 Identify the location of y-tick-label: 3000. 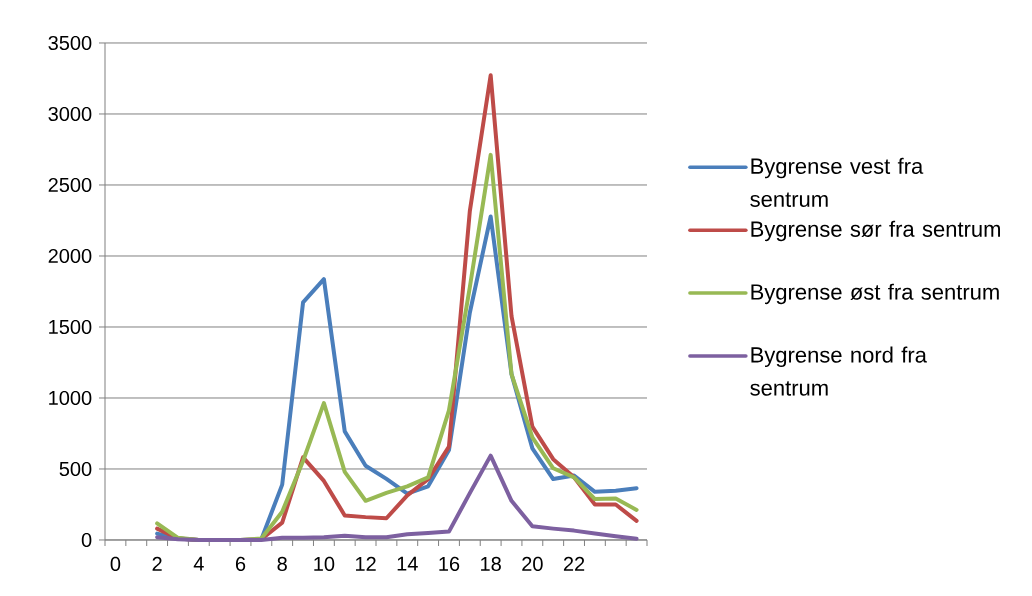
(70, 114).